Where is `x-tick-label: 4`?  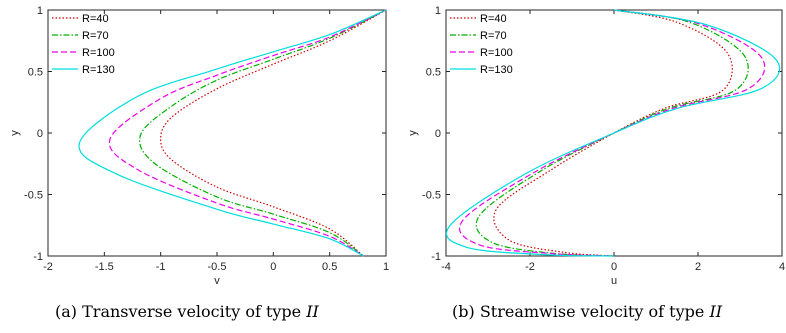
x-tick-label: 4 is located at coordinates (782, 267).